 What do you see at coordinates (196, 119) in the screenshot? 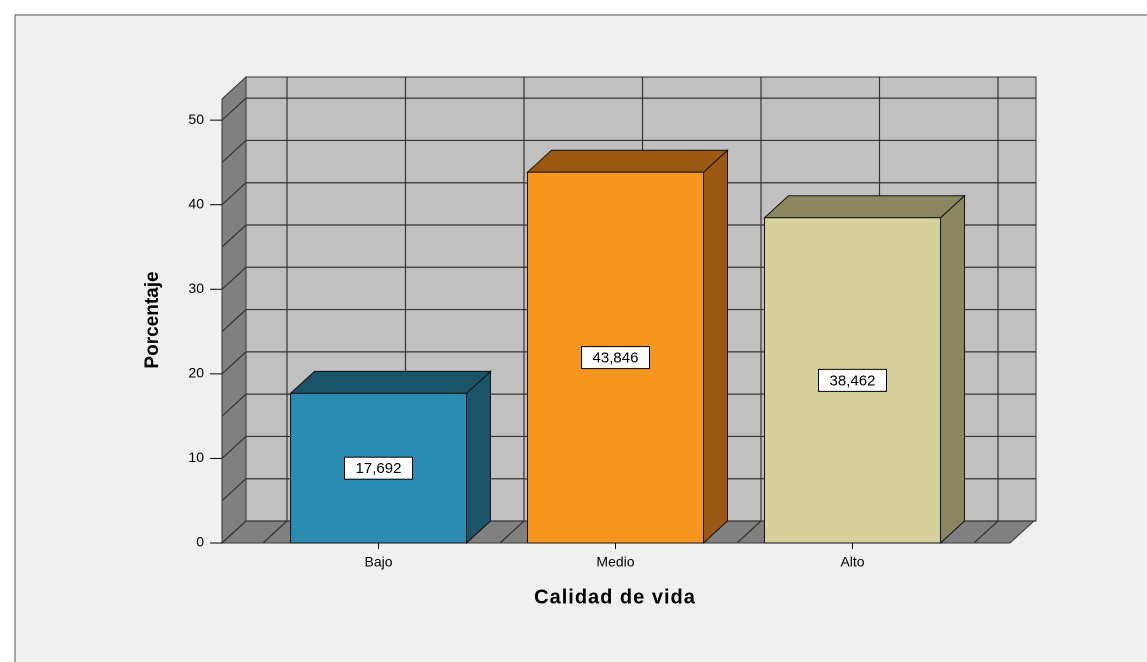
I see `y-tick-label: 50` at bounding box center [196, 119].